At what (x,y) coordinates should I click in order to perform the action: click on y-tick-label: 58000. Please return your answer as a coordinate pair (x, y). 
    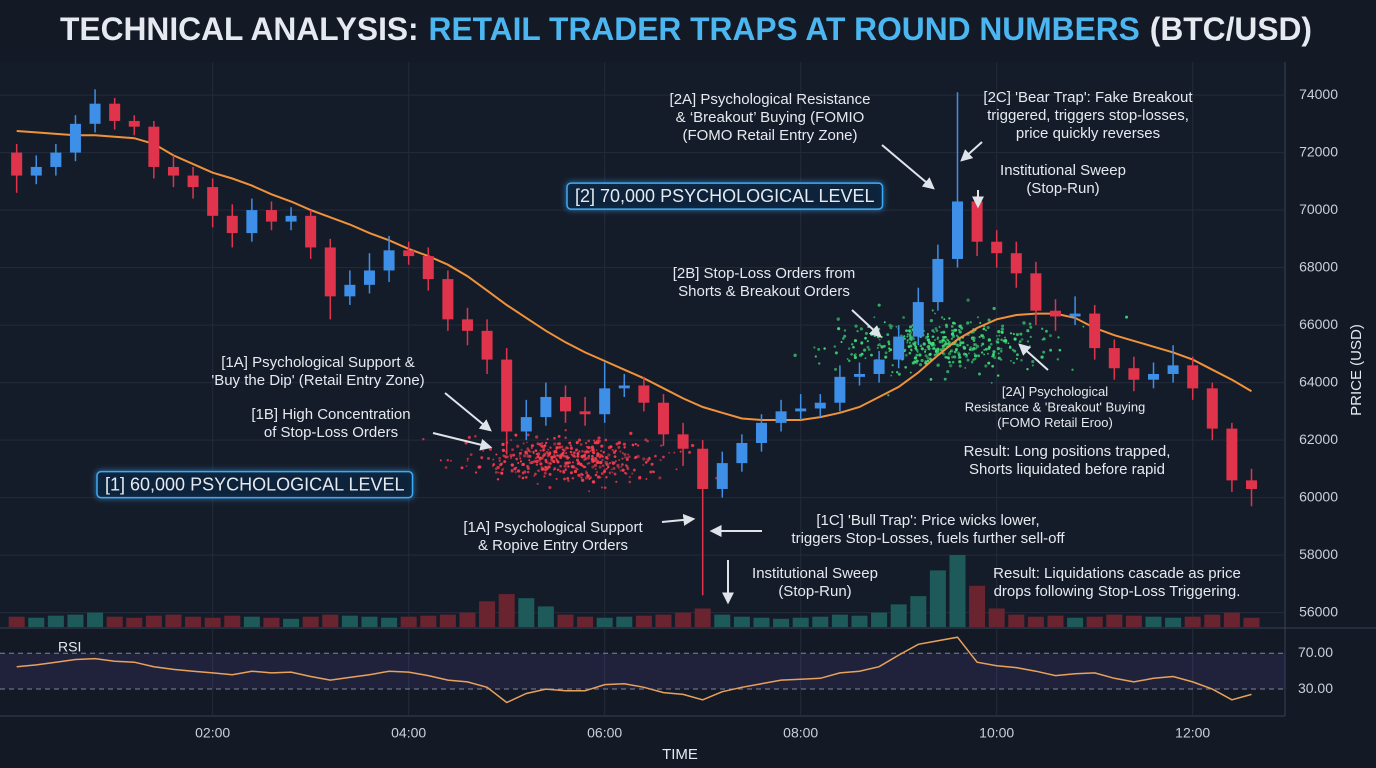
    Looking at the image, I should click on (1318, 554).